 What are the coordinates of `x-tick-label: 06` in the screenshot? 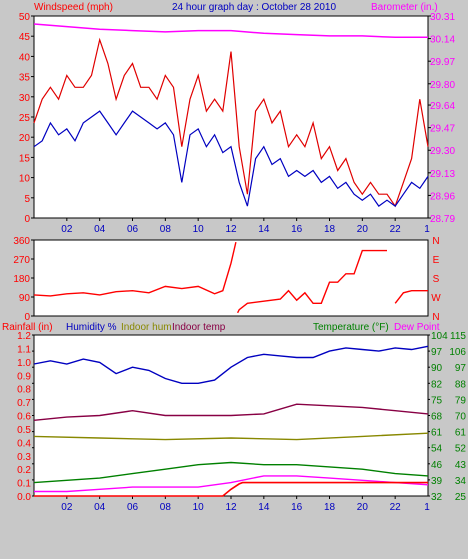 It's located at (133, 507).